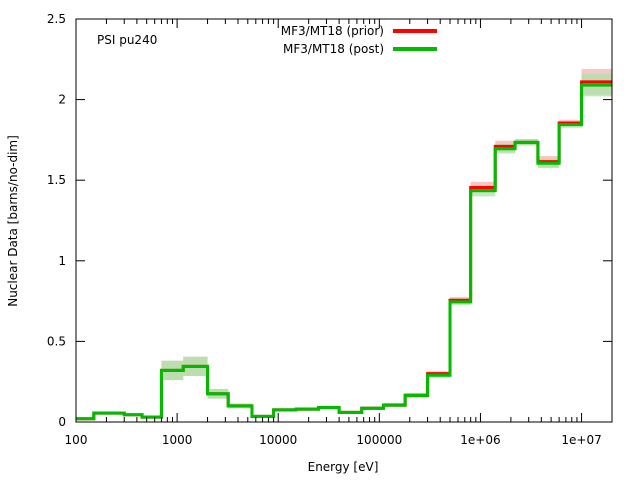 The image size is (640, 480). What do you see at coordinates (177, 440) in the screenshot?
I see `x-tick-label: 1000` at bounding box center [177, 440].